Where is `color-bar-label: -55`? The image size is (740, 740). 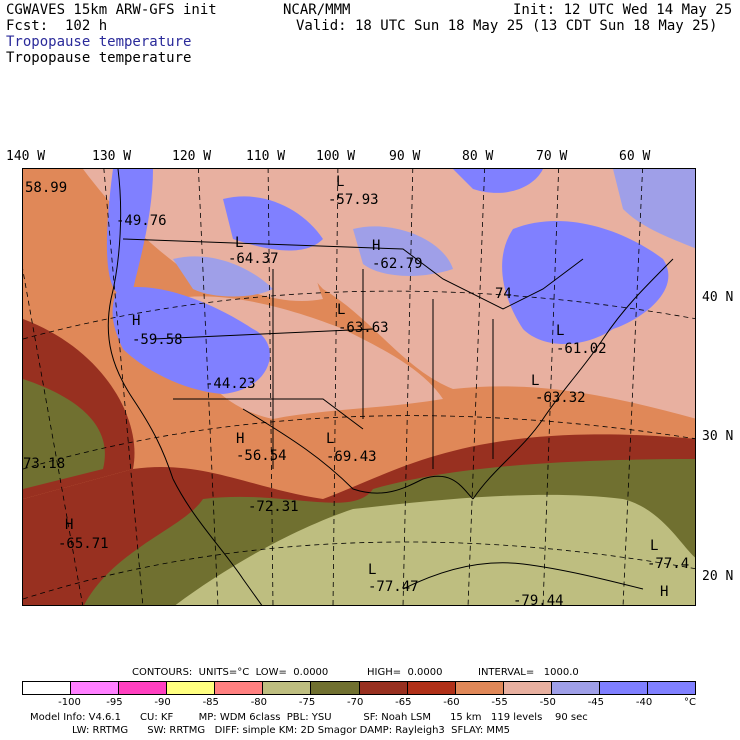 color-bar-label: -55 is located at coordinates (499, 702).